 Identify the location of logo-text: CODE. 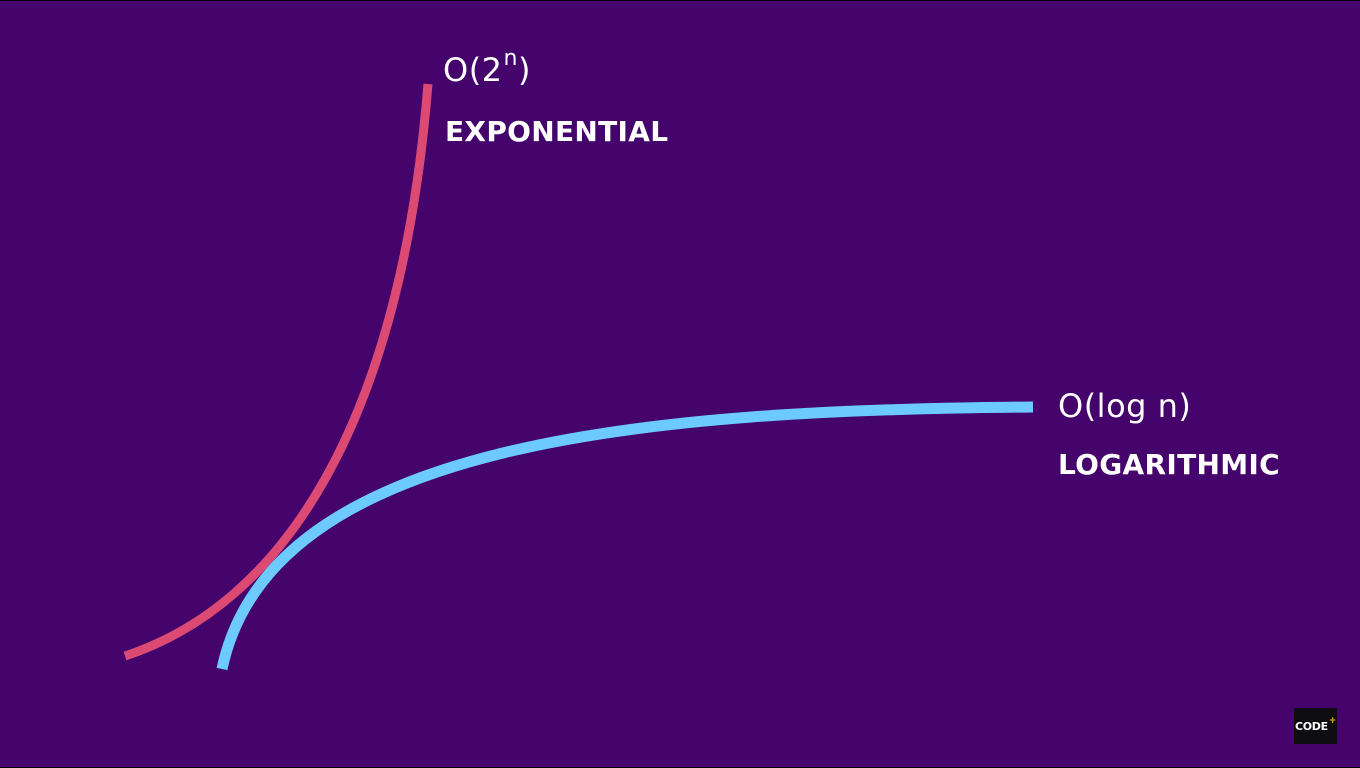
(1311, 726).